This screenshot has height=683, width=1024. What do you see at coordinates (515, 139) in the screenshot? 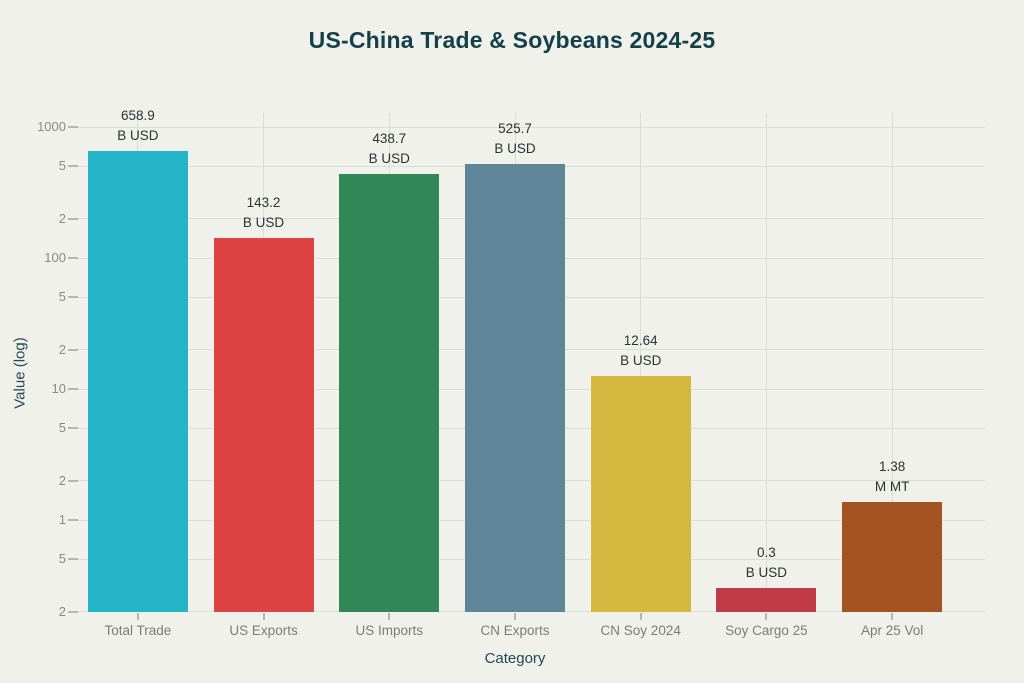
I see `bar-value-label: 525.7 B USD` at bounding box center [515, 139].